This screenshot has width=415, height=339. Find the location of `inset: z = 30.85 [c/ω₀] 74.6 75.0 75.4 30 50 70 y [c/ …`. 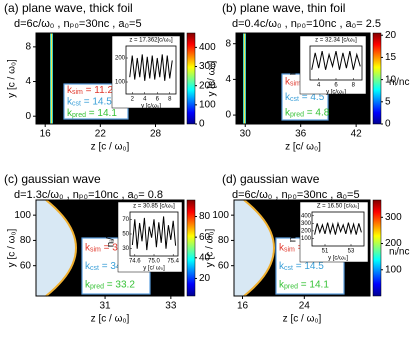

inset: z = 30.85 [c/ω₀] 74.6 75.0 75.4 30 50 70 y [c/ … is located at coordinates (150, 237).